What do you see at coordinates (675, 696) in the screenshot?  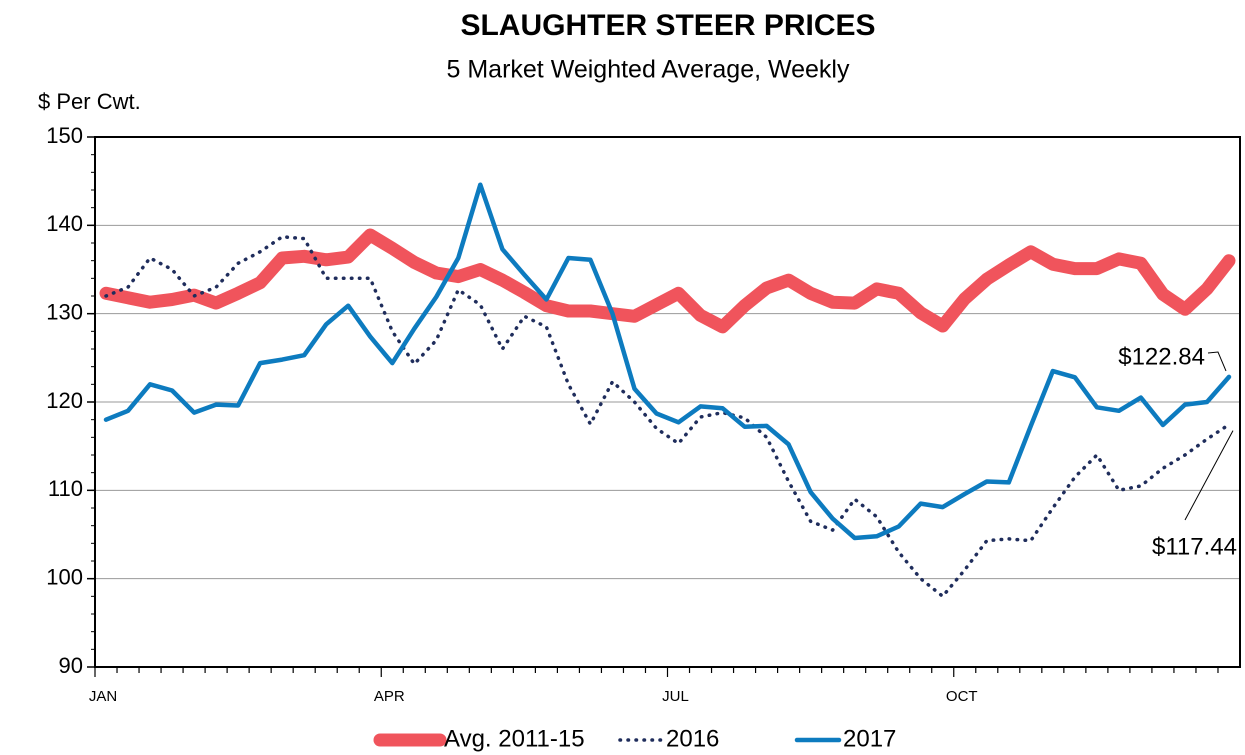 I see `x-tick-label: JUL` at bounding box center [675, 696].